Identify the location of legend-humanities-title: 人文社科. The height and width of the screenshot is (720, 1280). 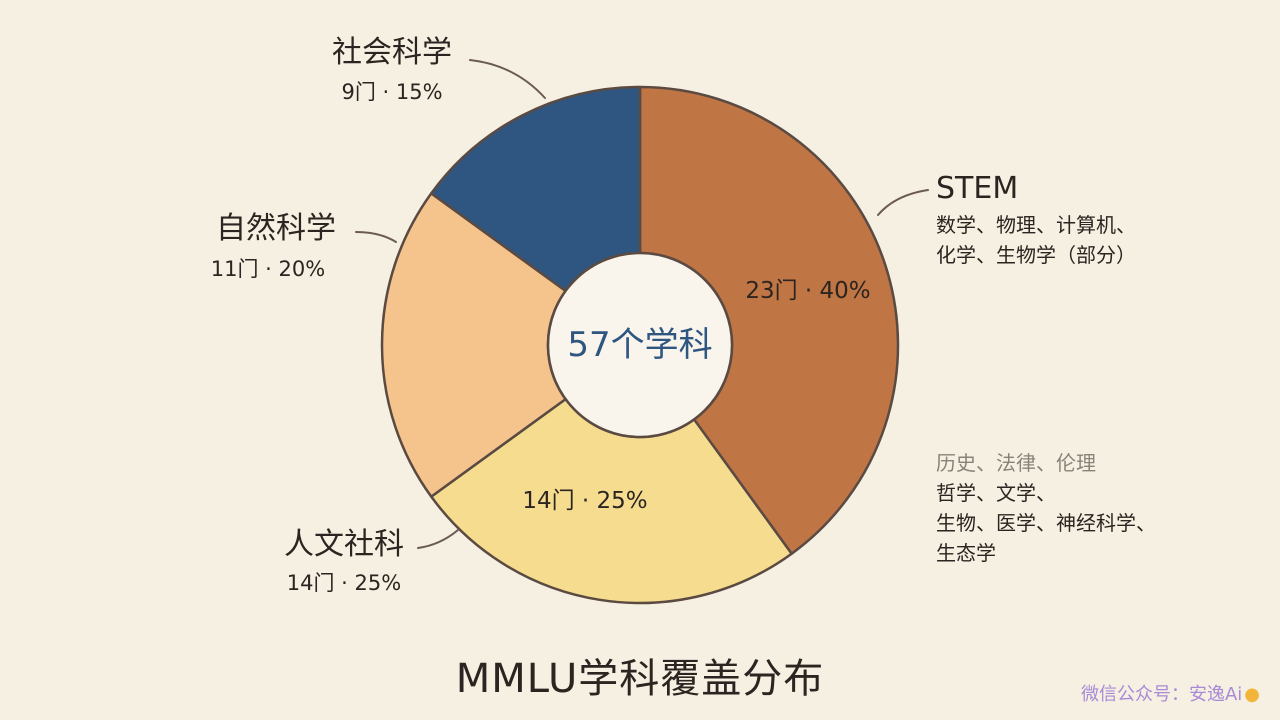
(344, 544).